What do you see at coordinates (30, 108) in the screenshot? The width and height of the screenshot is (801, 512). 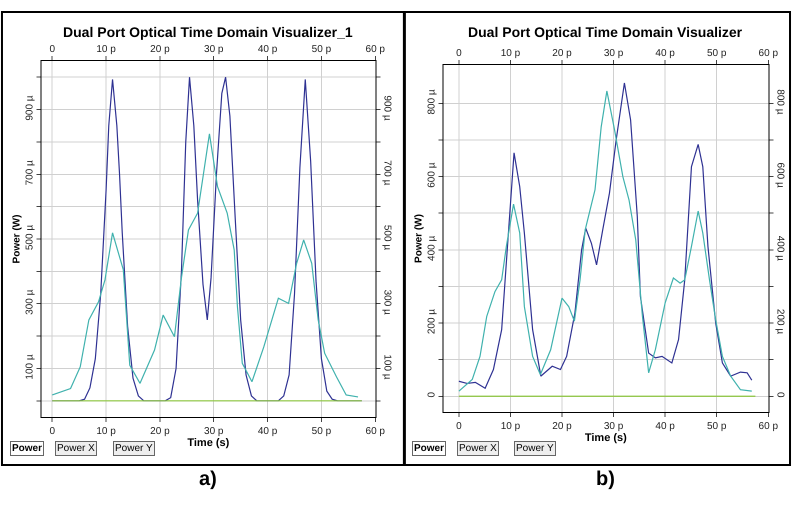 I see `y-tick-label: 900 µ` at bounding box center [30, 108].